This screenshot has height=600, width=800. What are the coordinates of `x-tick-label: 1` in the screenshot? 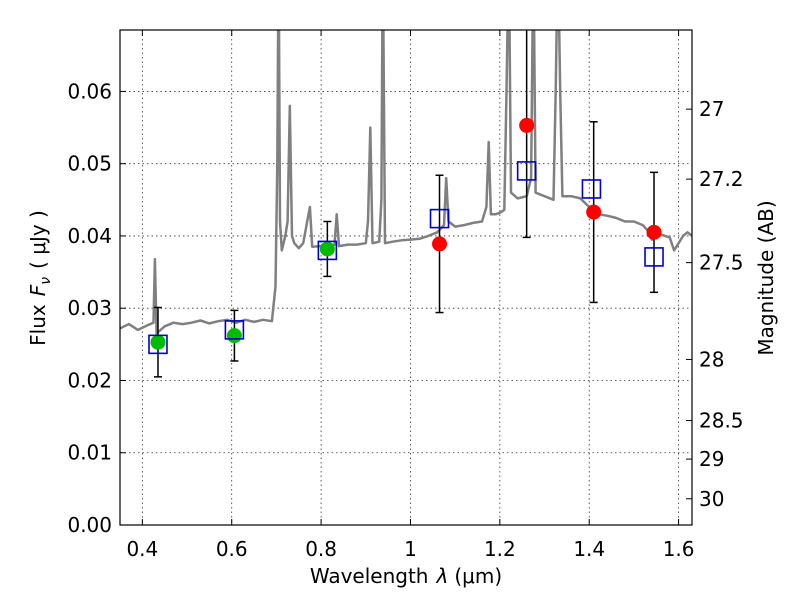 It's located at (410, 549).